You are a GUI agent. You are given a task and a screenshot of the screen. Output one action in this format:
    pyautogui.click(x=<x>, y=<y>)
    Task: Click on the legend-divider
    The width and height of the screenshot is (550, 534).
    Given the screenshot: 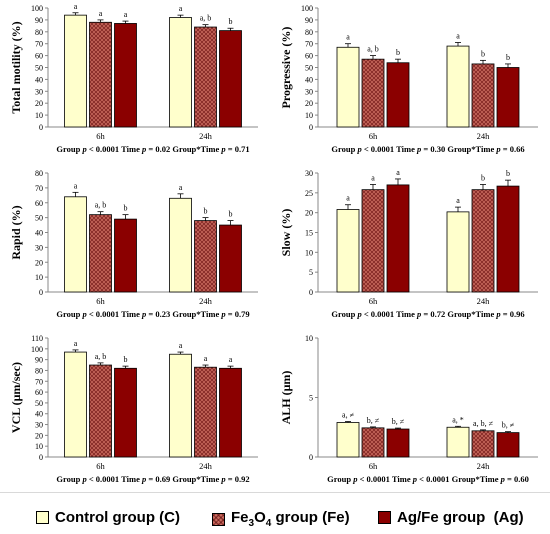 What is the action you would take?
    pyautogui.click(x=275, y=492)
    